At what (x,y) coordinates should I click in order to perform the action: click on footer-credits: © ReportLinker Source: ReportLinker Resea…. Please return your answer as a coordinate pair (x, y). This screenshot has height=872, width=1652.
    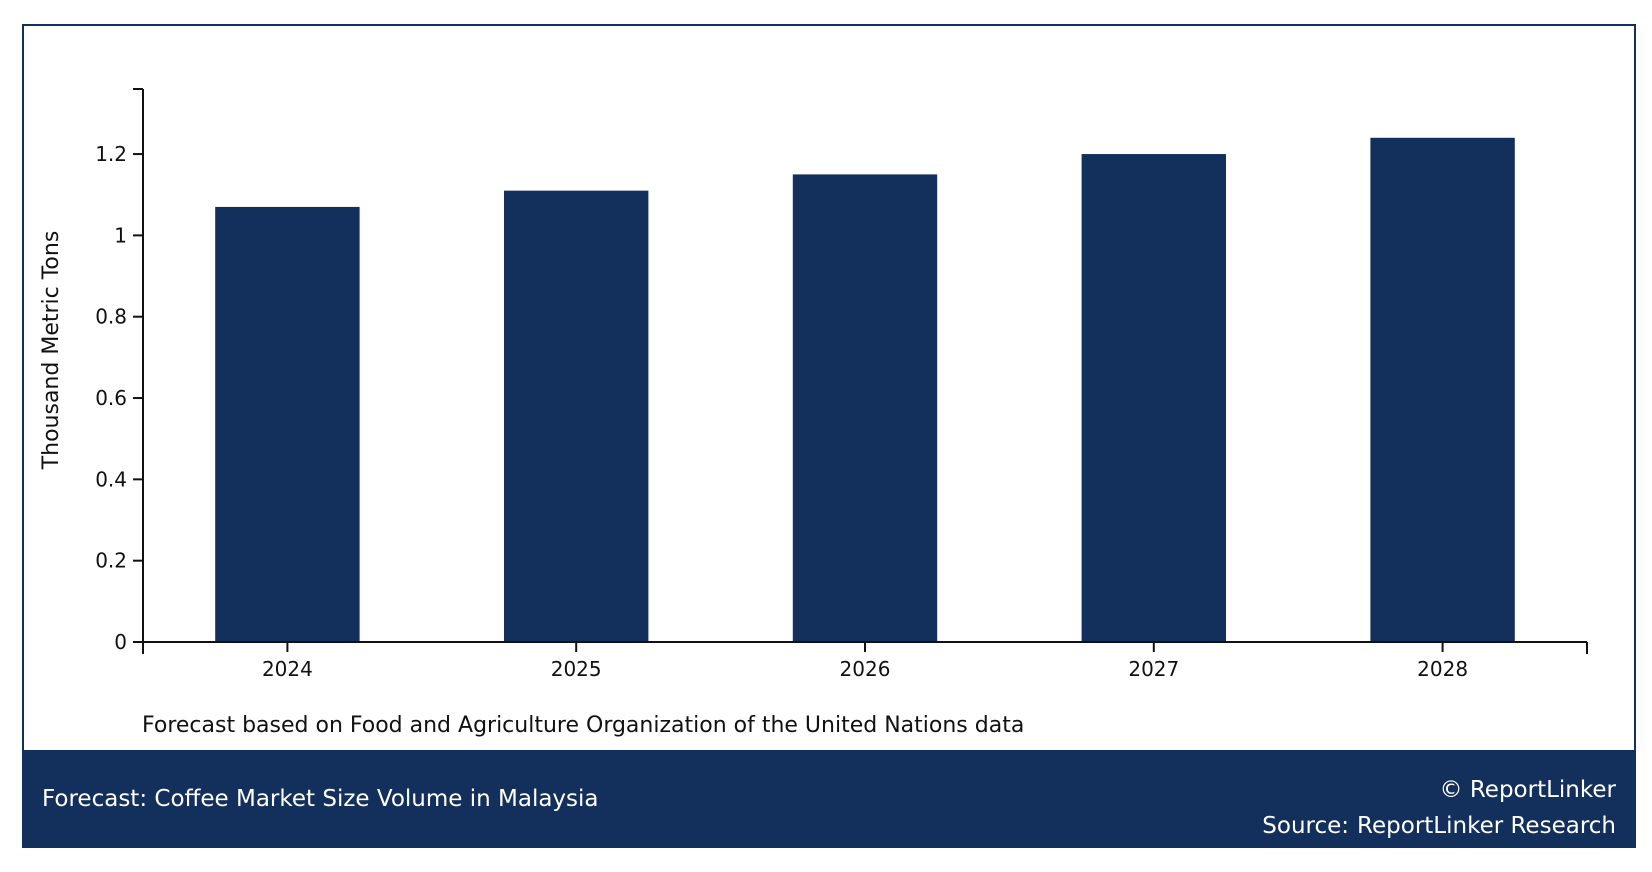
    Looking at the image, I should click on (1439, 808).